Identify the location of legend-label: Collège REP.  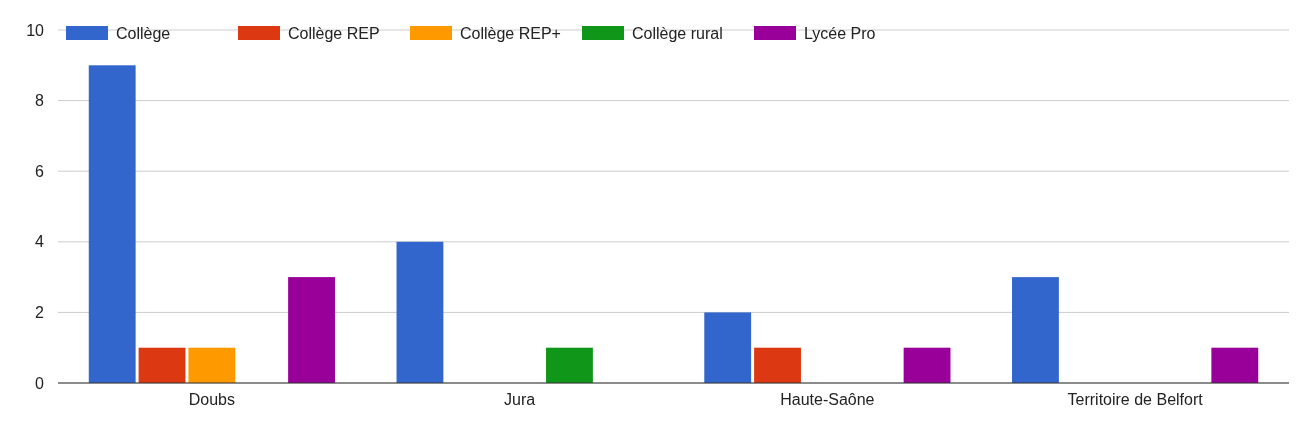
(334, 33).